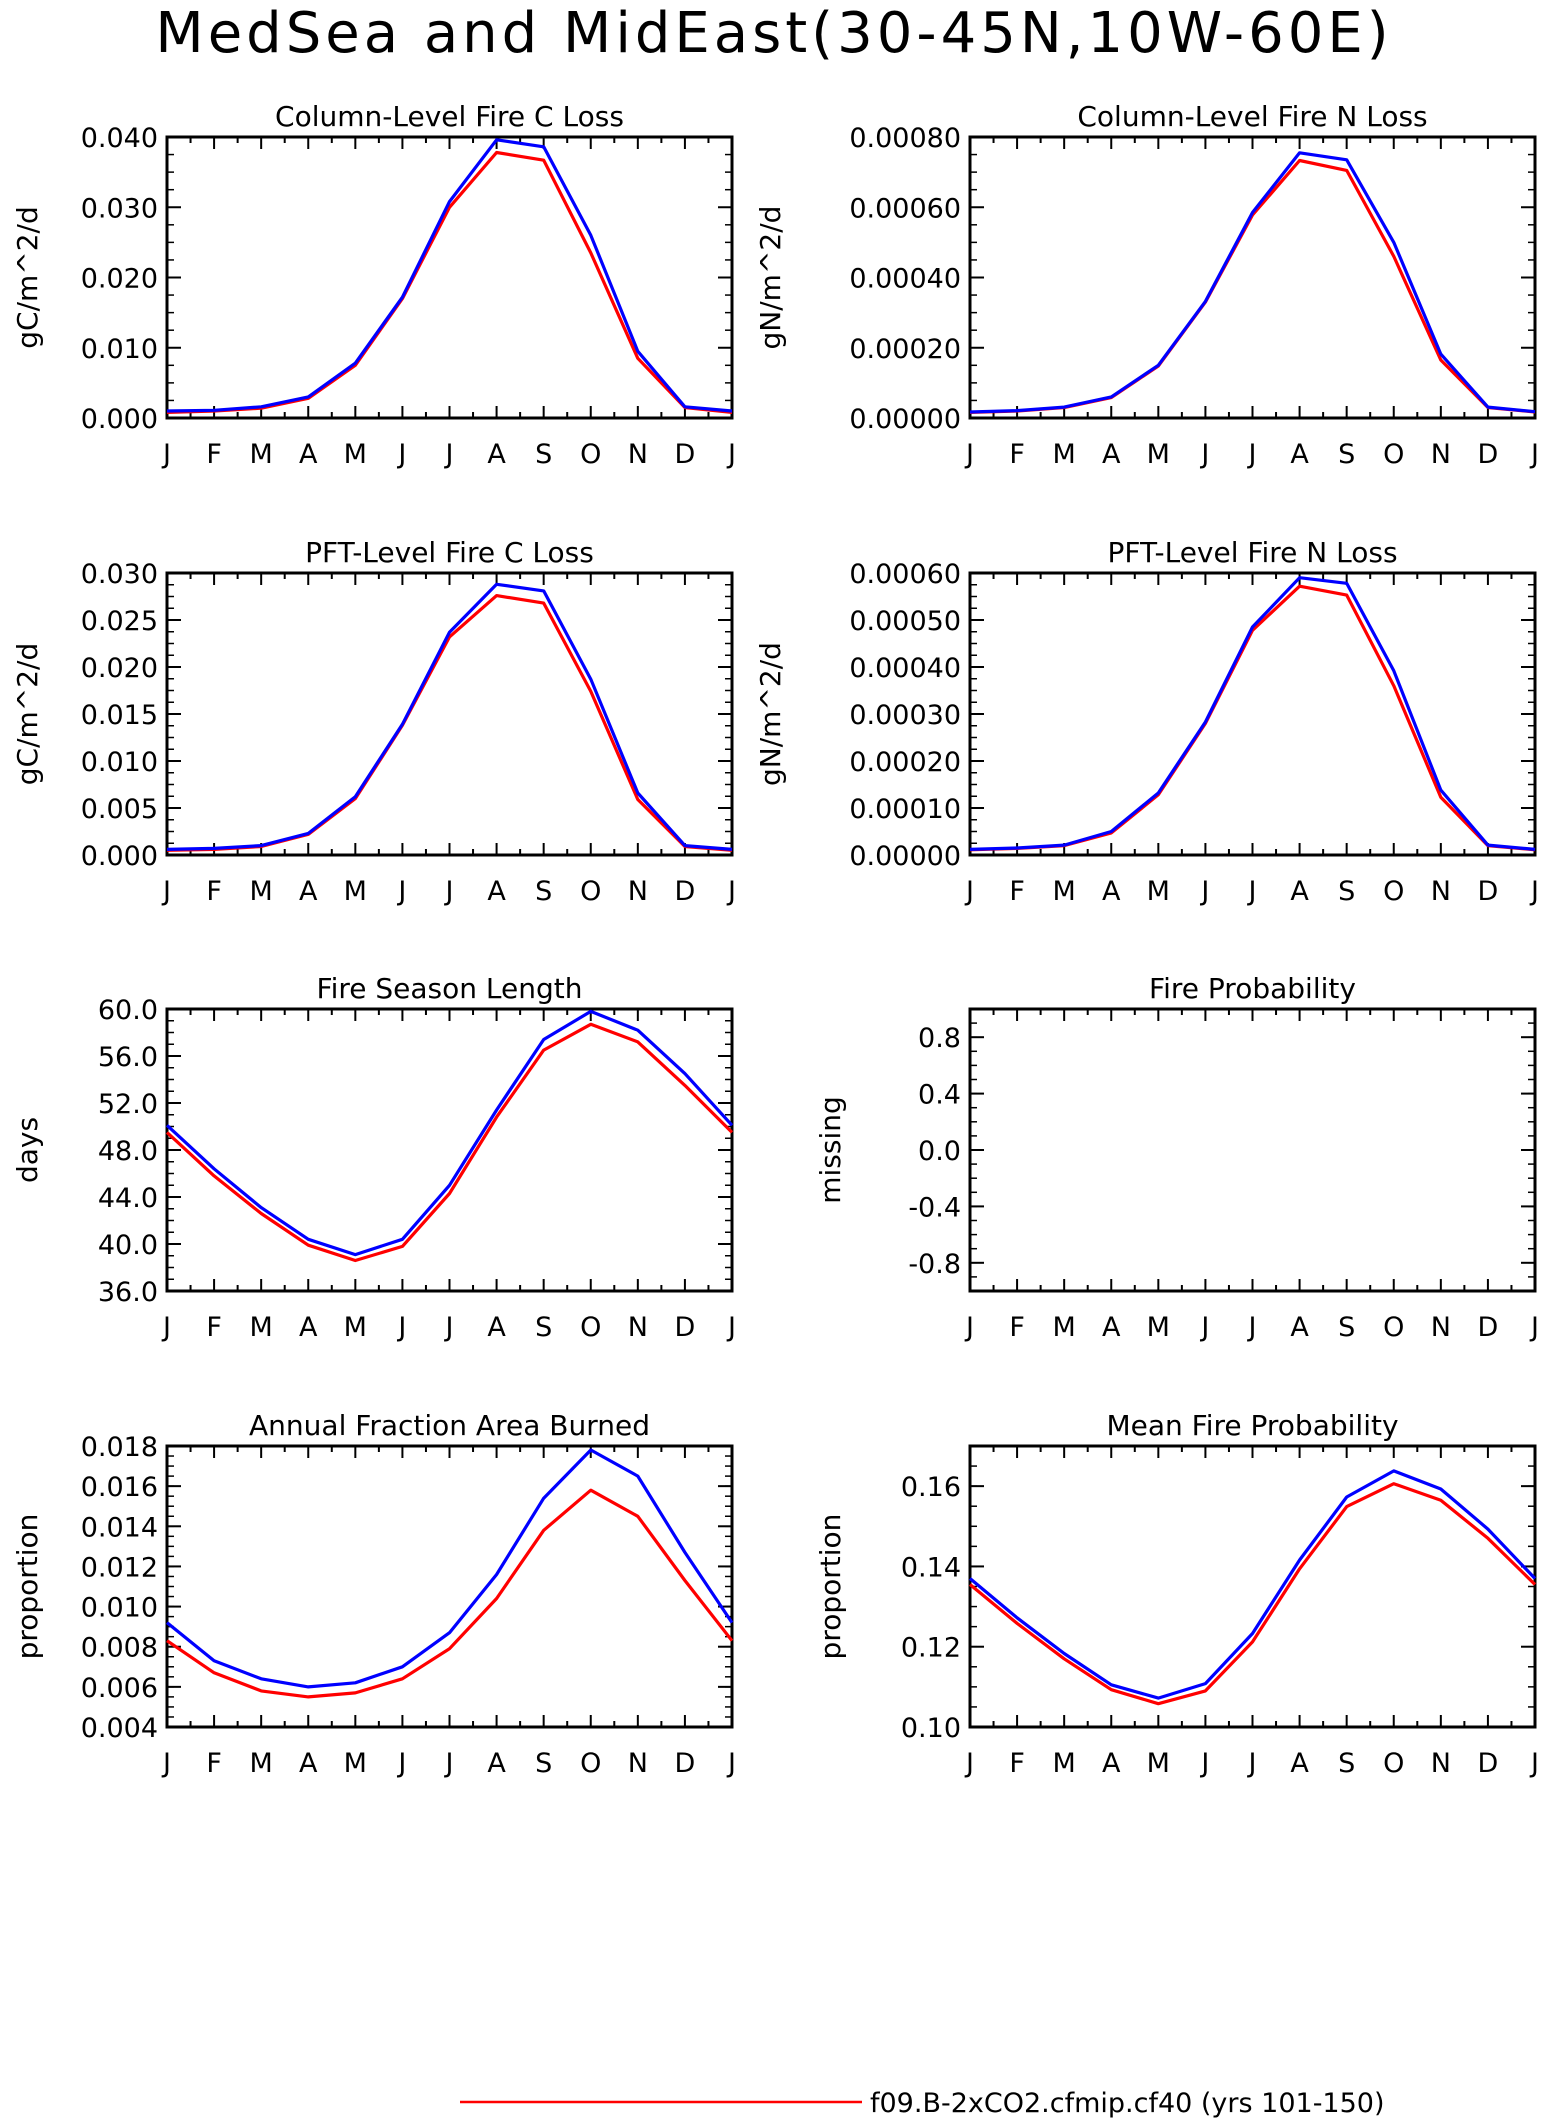  Describe the element at coordinates (119, 1688) in the screenshot. I see `y-tick-label: 0.006` at that location.